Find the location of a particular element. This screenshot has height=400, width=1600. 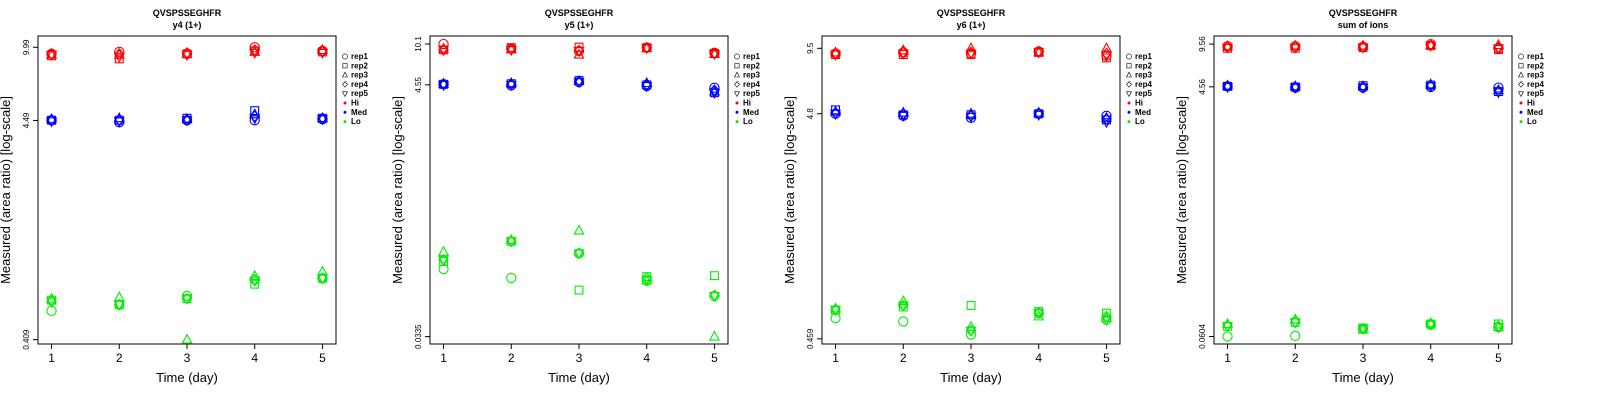

legend-item: Lo is located at coordinates (352, 121).